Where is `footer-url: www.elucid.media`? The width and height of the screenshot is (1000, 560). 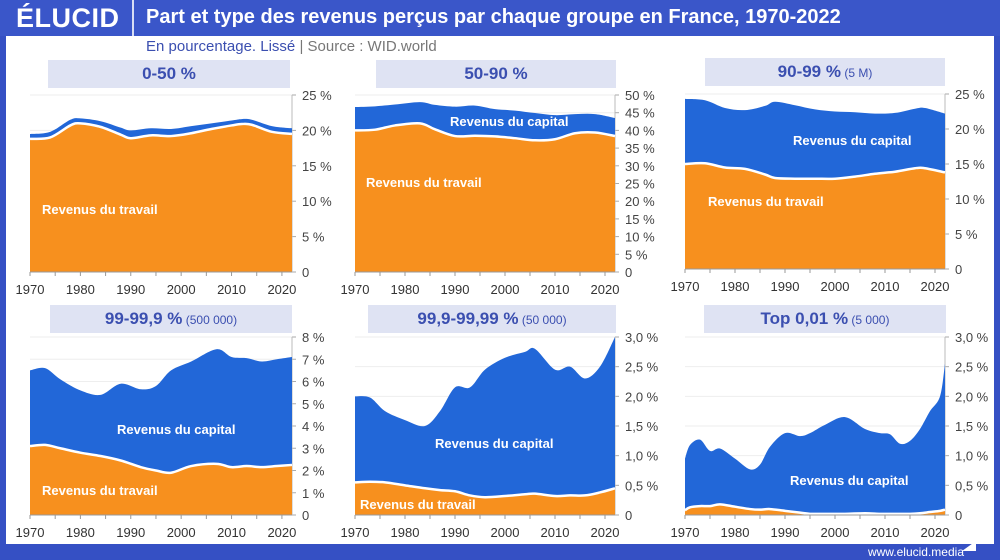
footer-url: www.elucid.media is located at coordinates (915, 552).